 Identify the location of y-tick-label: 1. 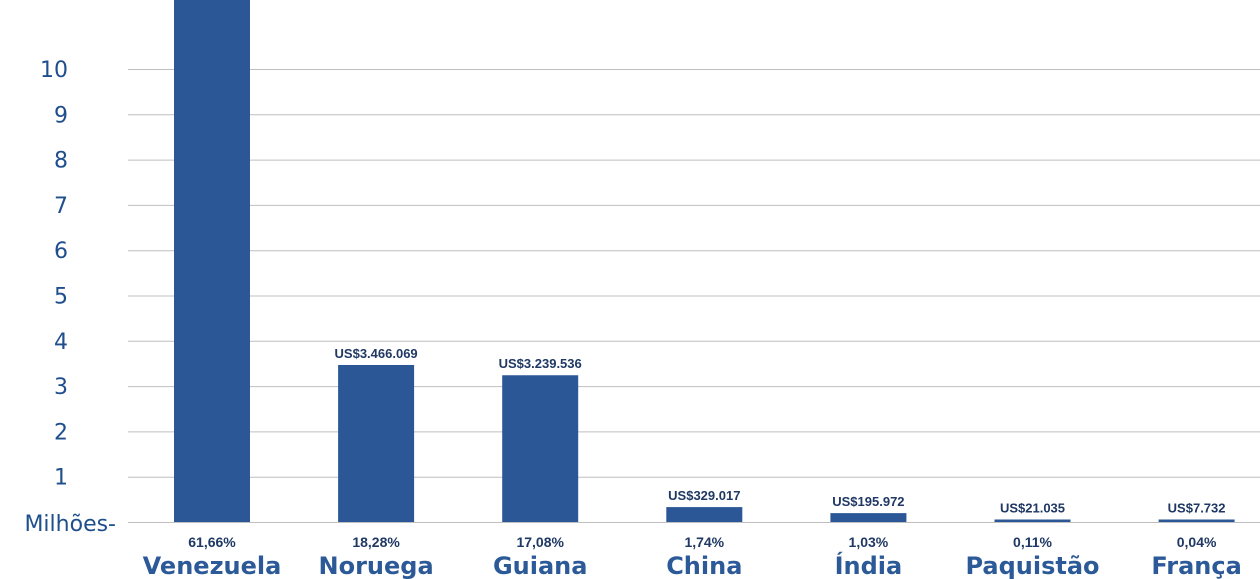
(61, 478).